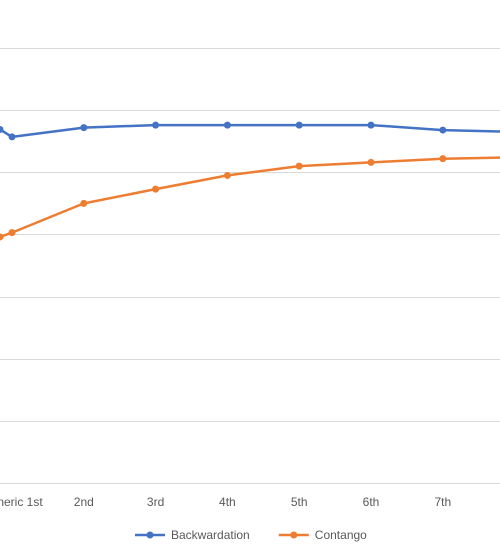 Image resolution: width=500 pixels, height=550 pixels. I want to click on legend-label: Backwardation, so click(210, 535).